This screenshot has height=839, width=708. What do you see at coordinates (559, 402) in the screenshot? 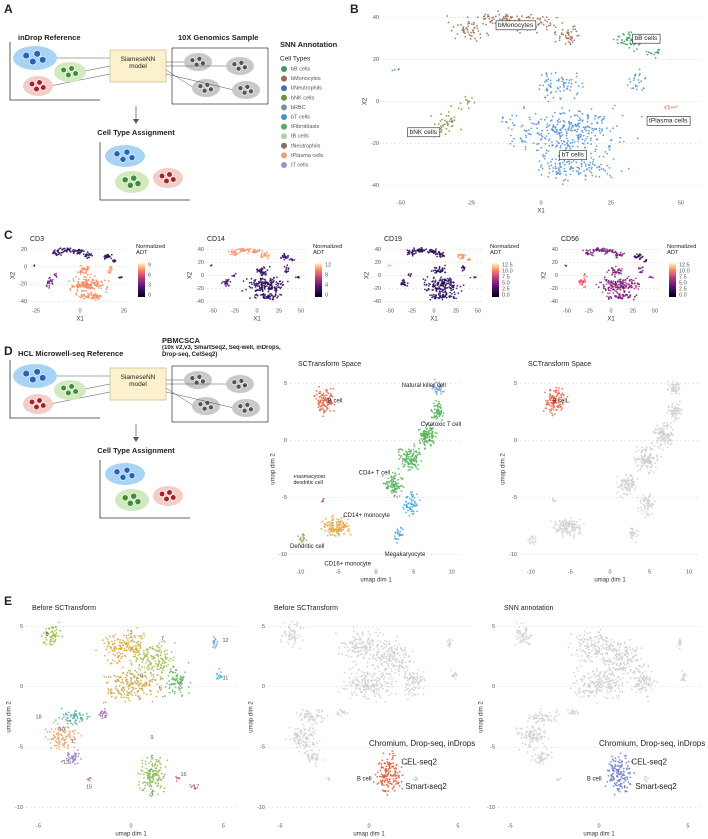
I see `annotation: B cell` at bounding box center [559, 402].